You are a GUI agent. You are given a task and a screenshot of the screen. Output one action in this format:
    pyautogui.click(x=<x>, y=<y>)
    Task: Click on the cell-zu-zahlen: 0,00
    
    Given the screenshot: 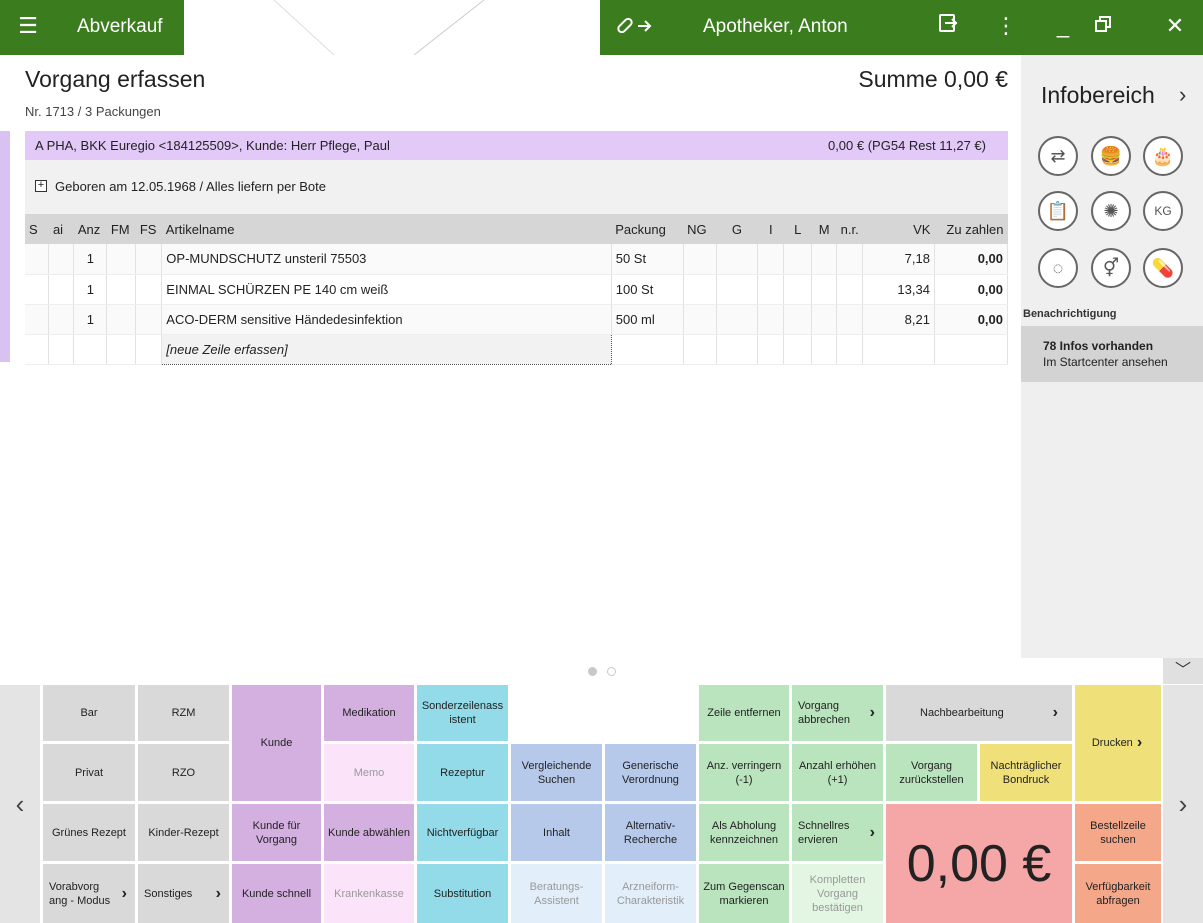 What is the action you would take?
    pyautogui.click(x=971, y=289)
    